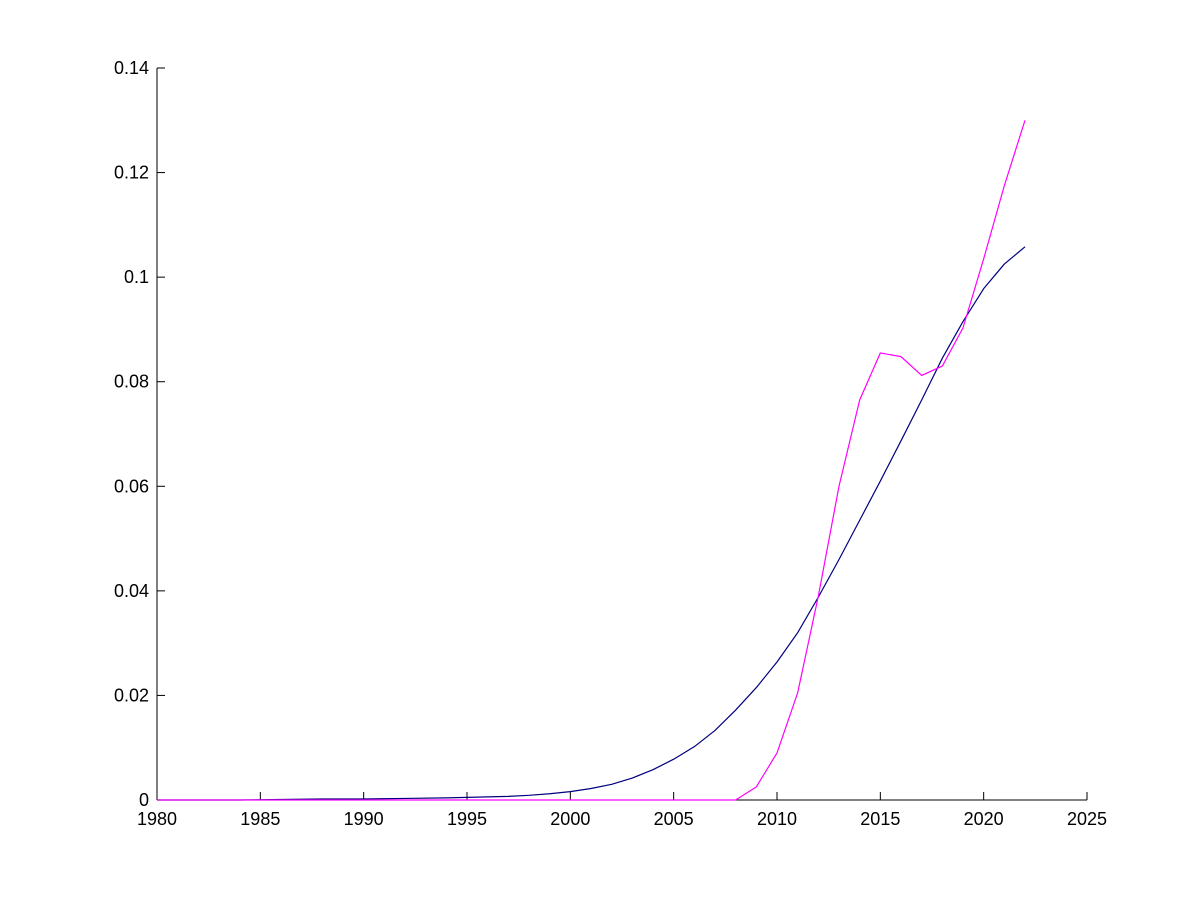 This screenshot has width=1200, height=900. I want to click on x-tick-label: 1985, so click(260, 819).